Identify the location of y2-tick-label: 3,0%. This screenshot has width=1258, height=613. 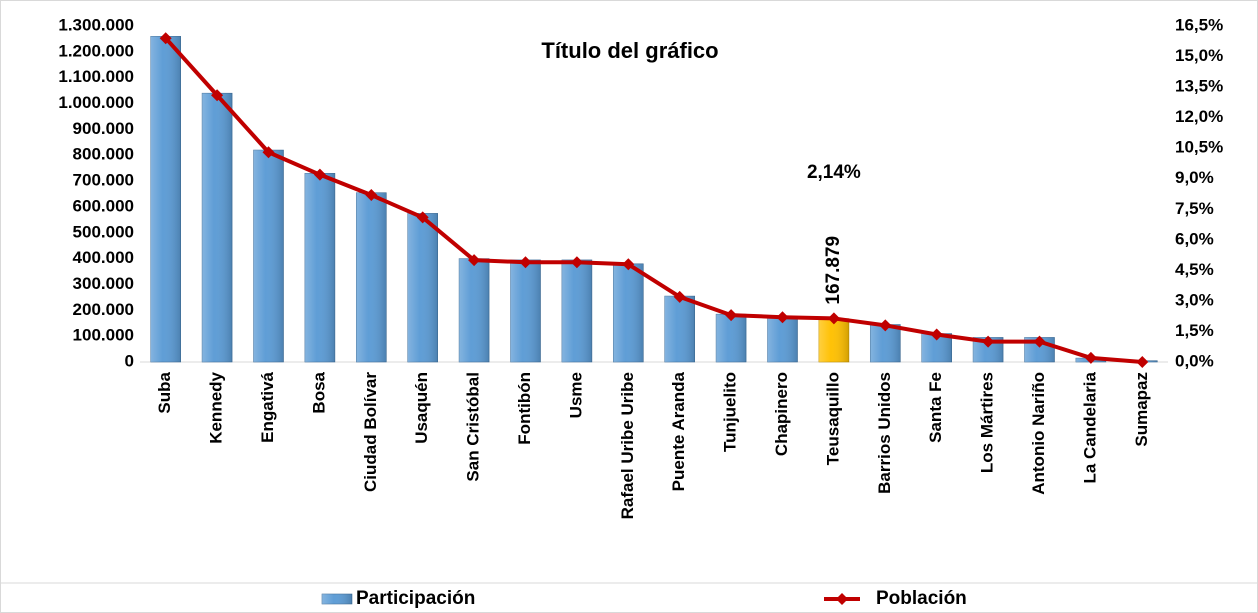
(1194, 299).